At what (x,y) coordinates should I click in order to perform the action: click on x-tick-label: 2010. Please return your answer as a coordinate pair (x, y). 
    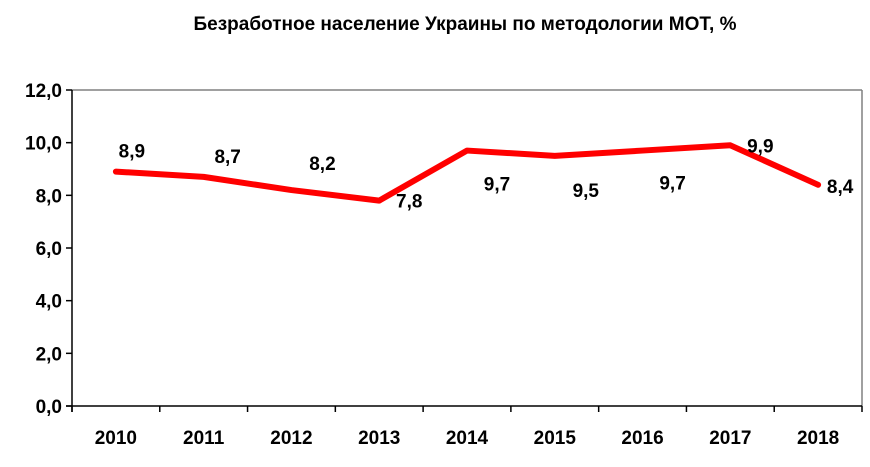
    Looking at the image, I should click on (116, 438).